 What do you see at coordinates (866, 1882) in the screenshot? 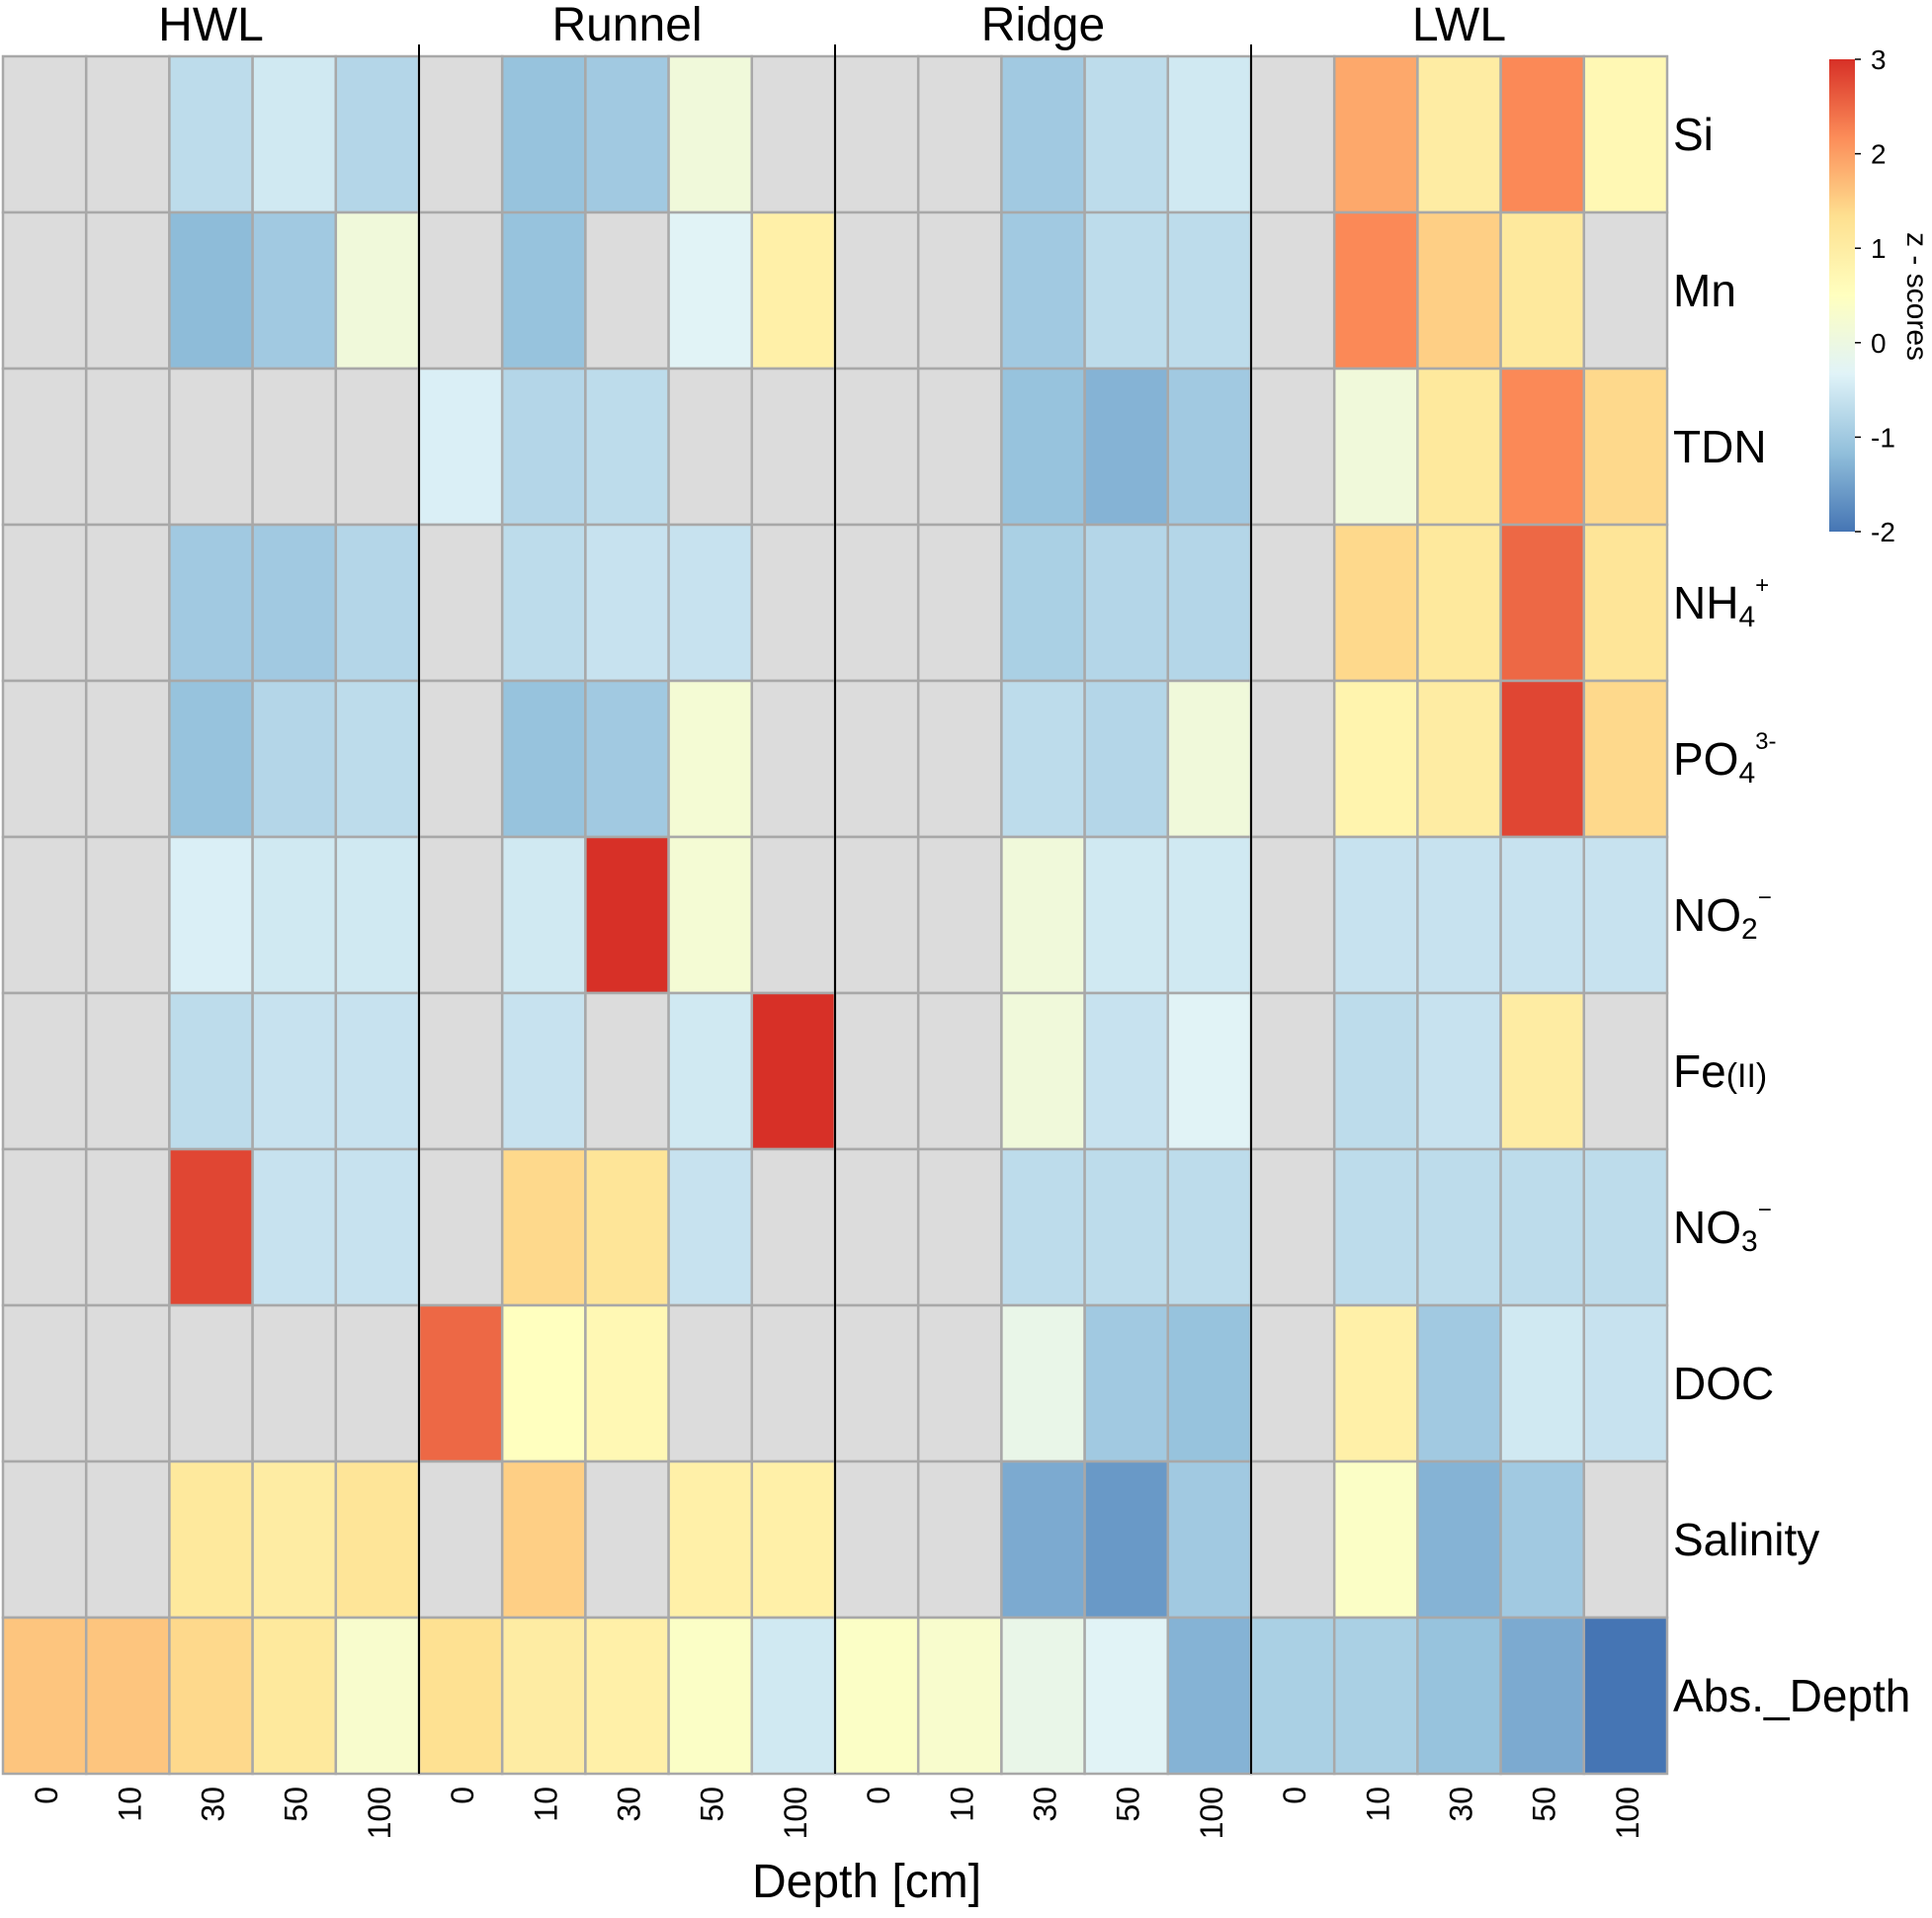
I see `x-axis-label: Depth [cm]` at bounding box center [866, 1882].